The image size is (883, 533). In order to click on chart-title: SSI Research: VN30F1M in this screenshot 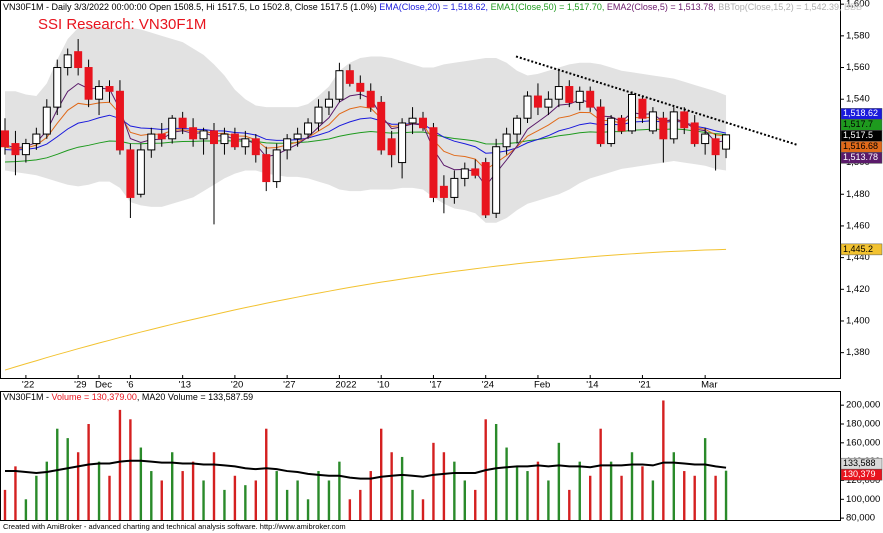, I will do `click(122, 24)`.